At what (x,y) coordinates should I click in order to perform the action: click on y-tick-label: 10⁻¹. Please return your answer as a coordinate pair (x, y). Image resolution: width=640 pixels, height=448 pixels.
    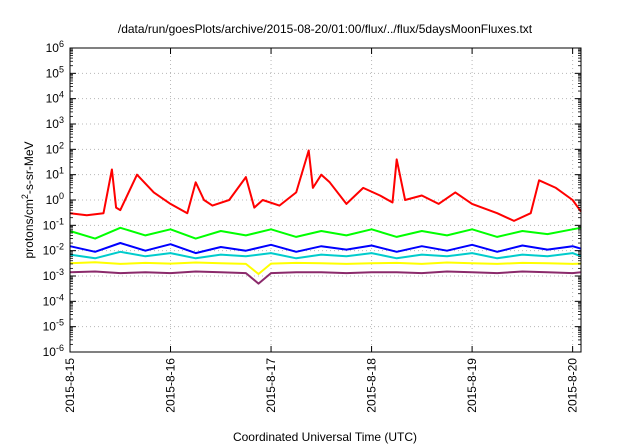
    Looking at the image, I should click on (53, 224).